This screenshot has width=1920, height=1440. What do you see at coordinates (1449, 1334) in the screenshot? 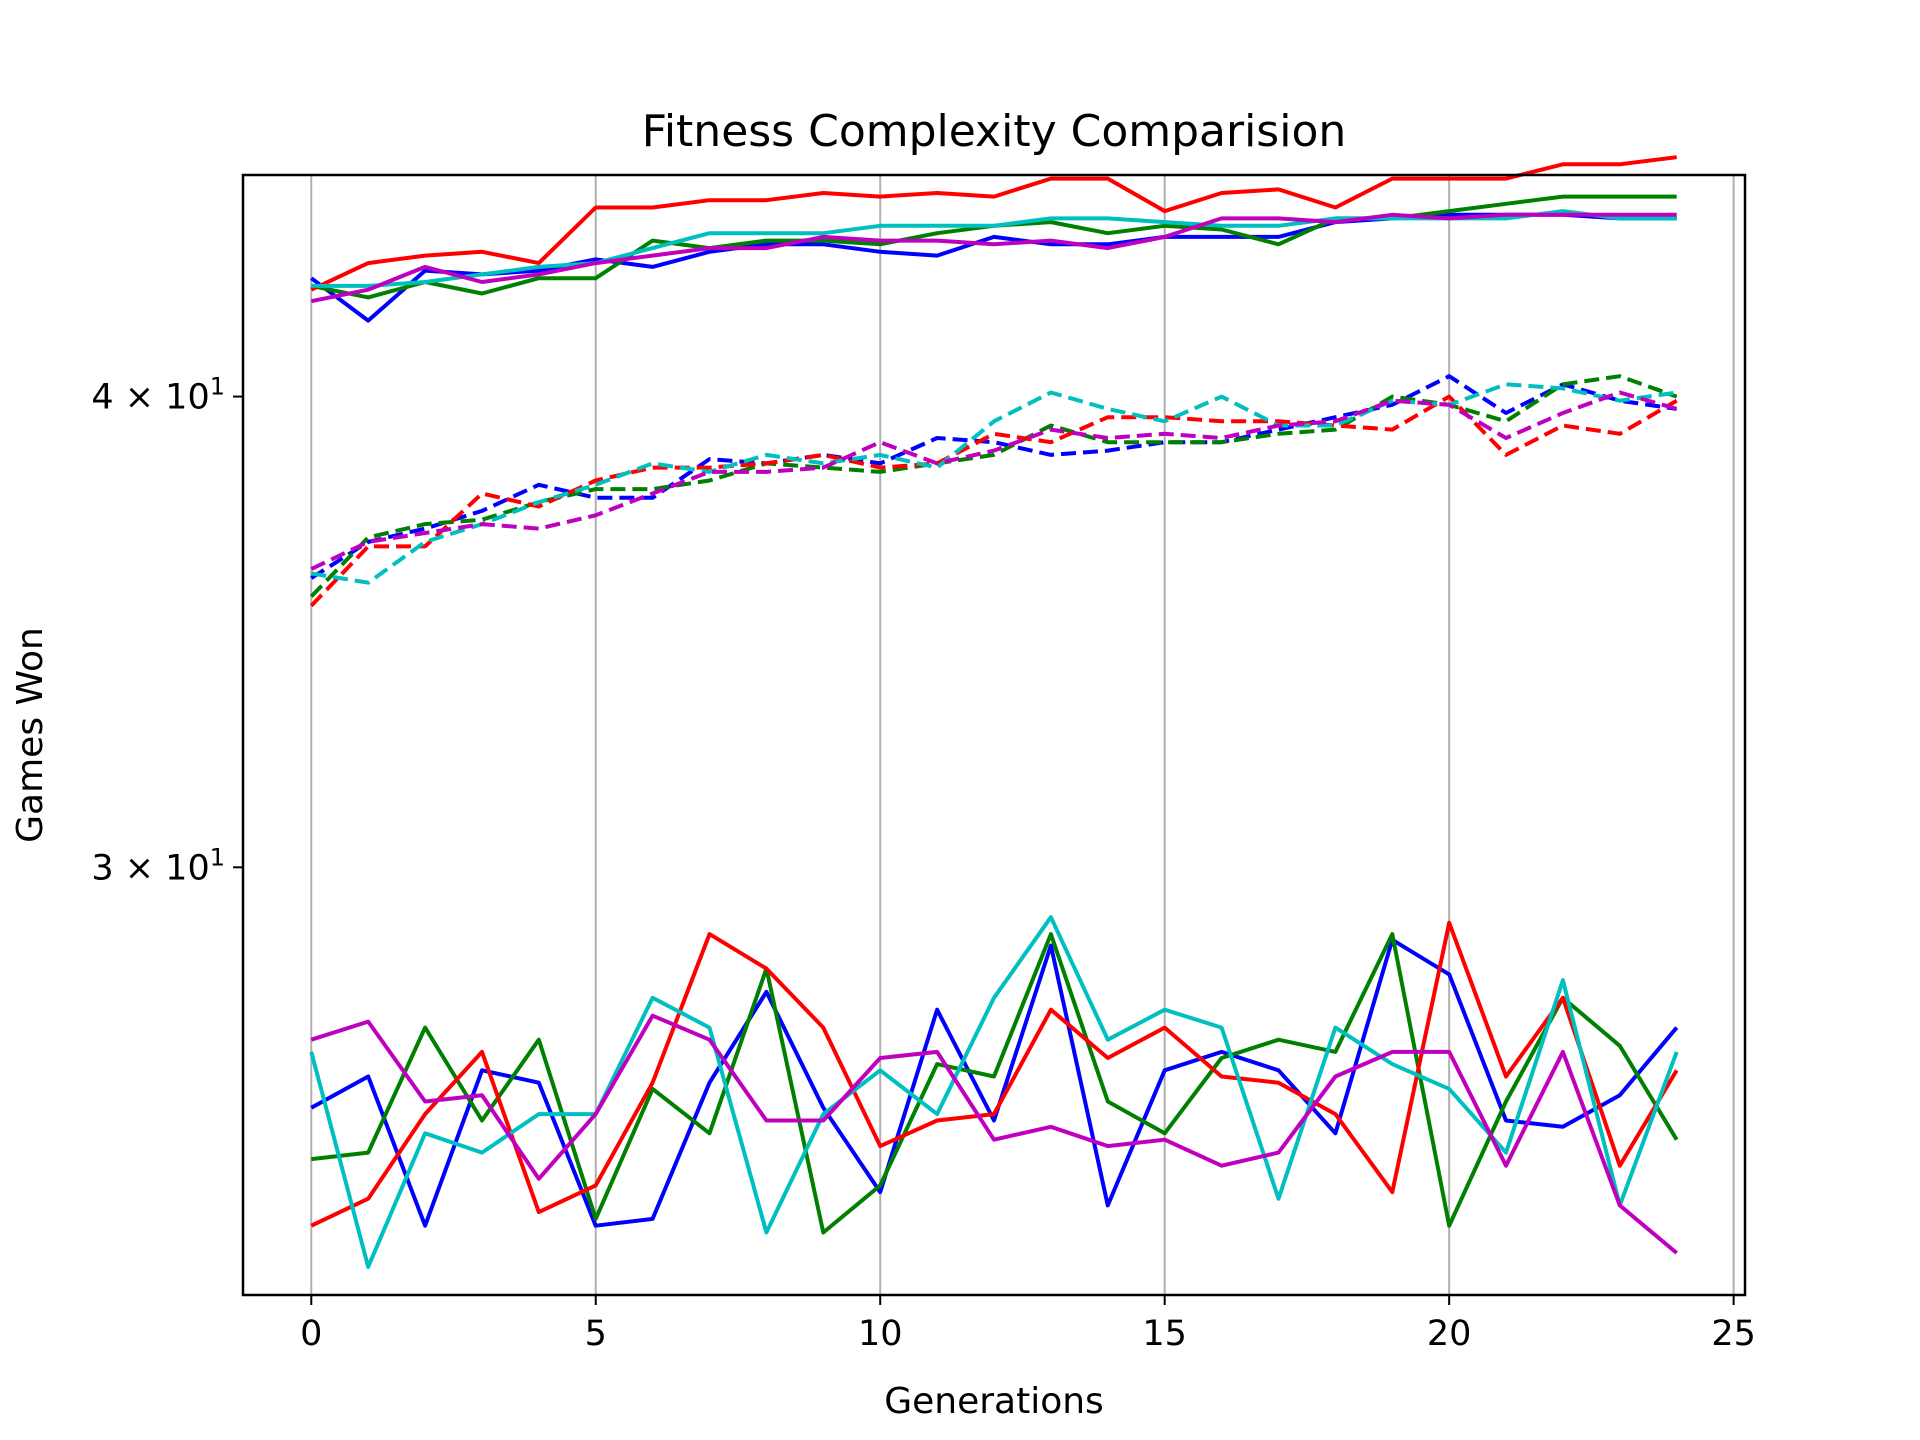
I see `x-tick-label: 20` at bounding box center [1449, 1334].